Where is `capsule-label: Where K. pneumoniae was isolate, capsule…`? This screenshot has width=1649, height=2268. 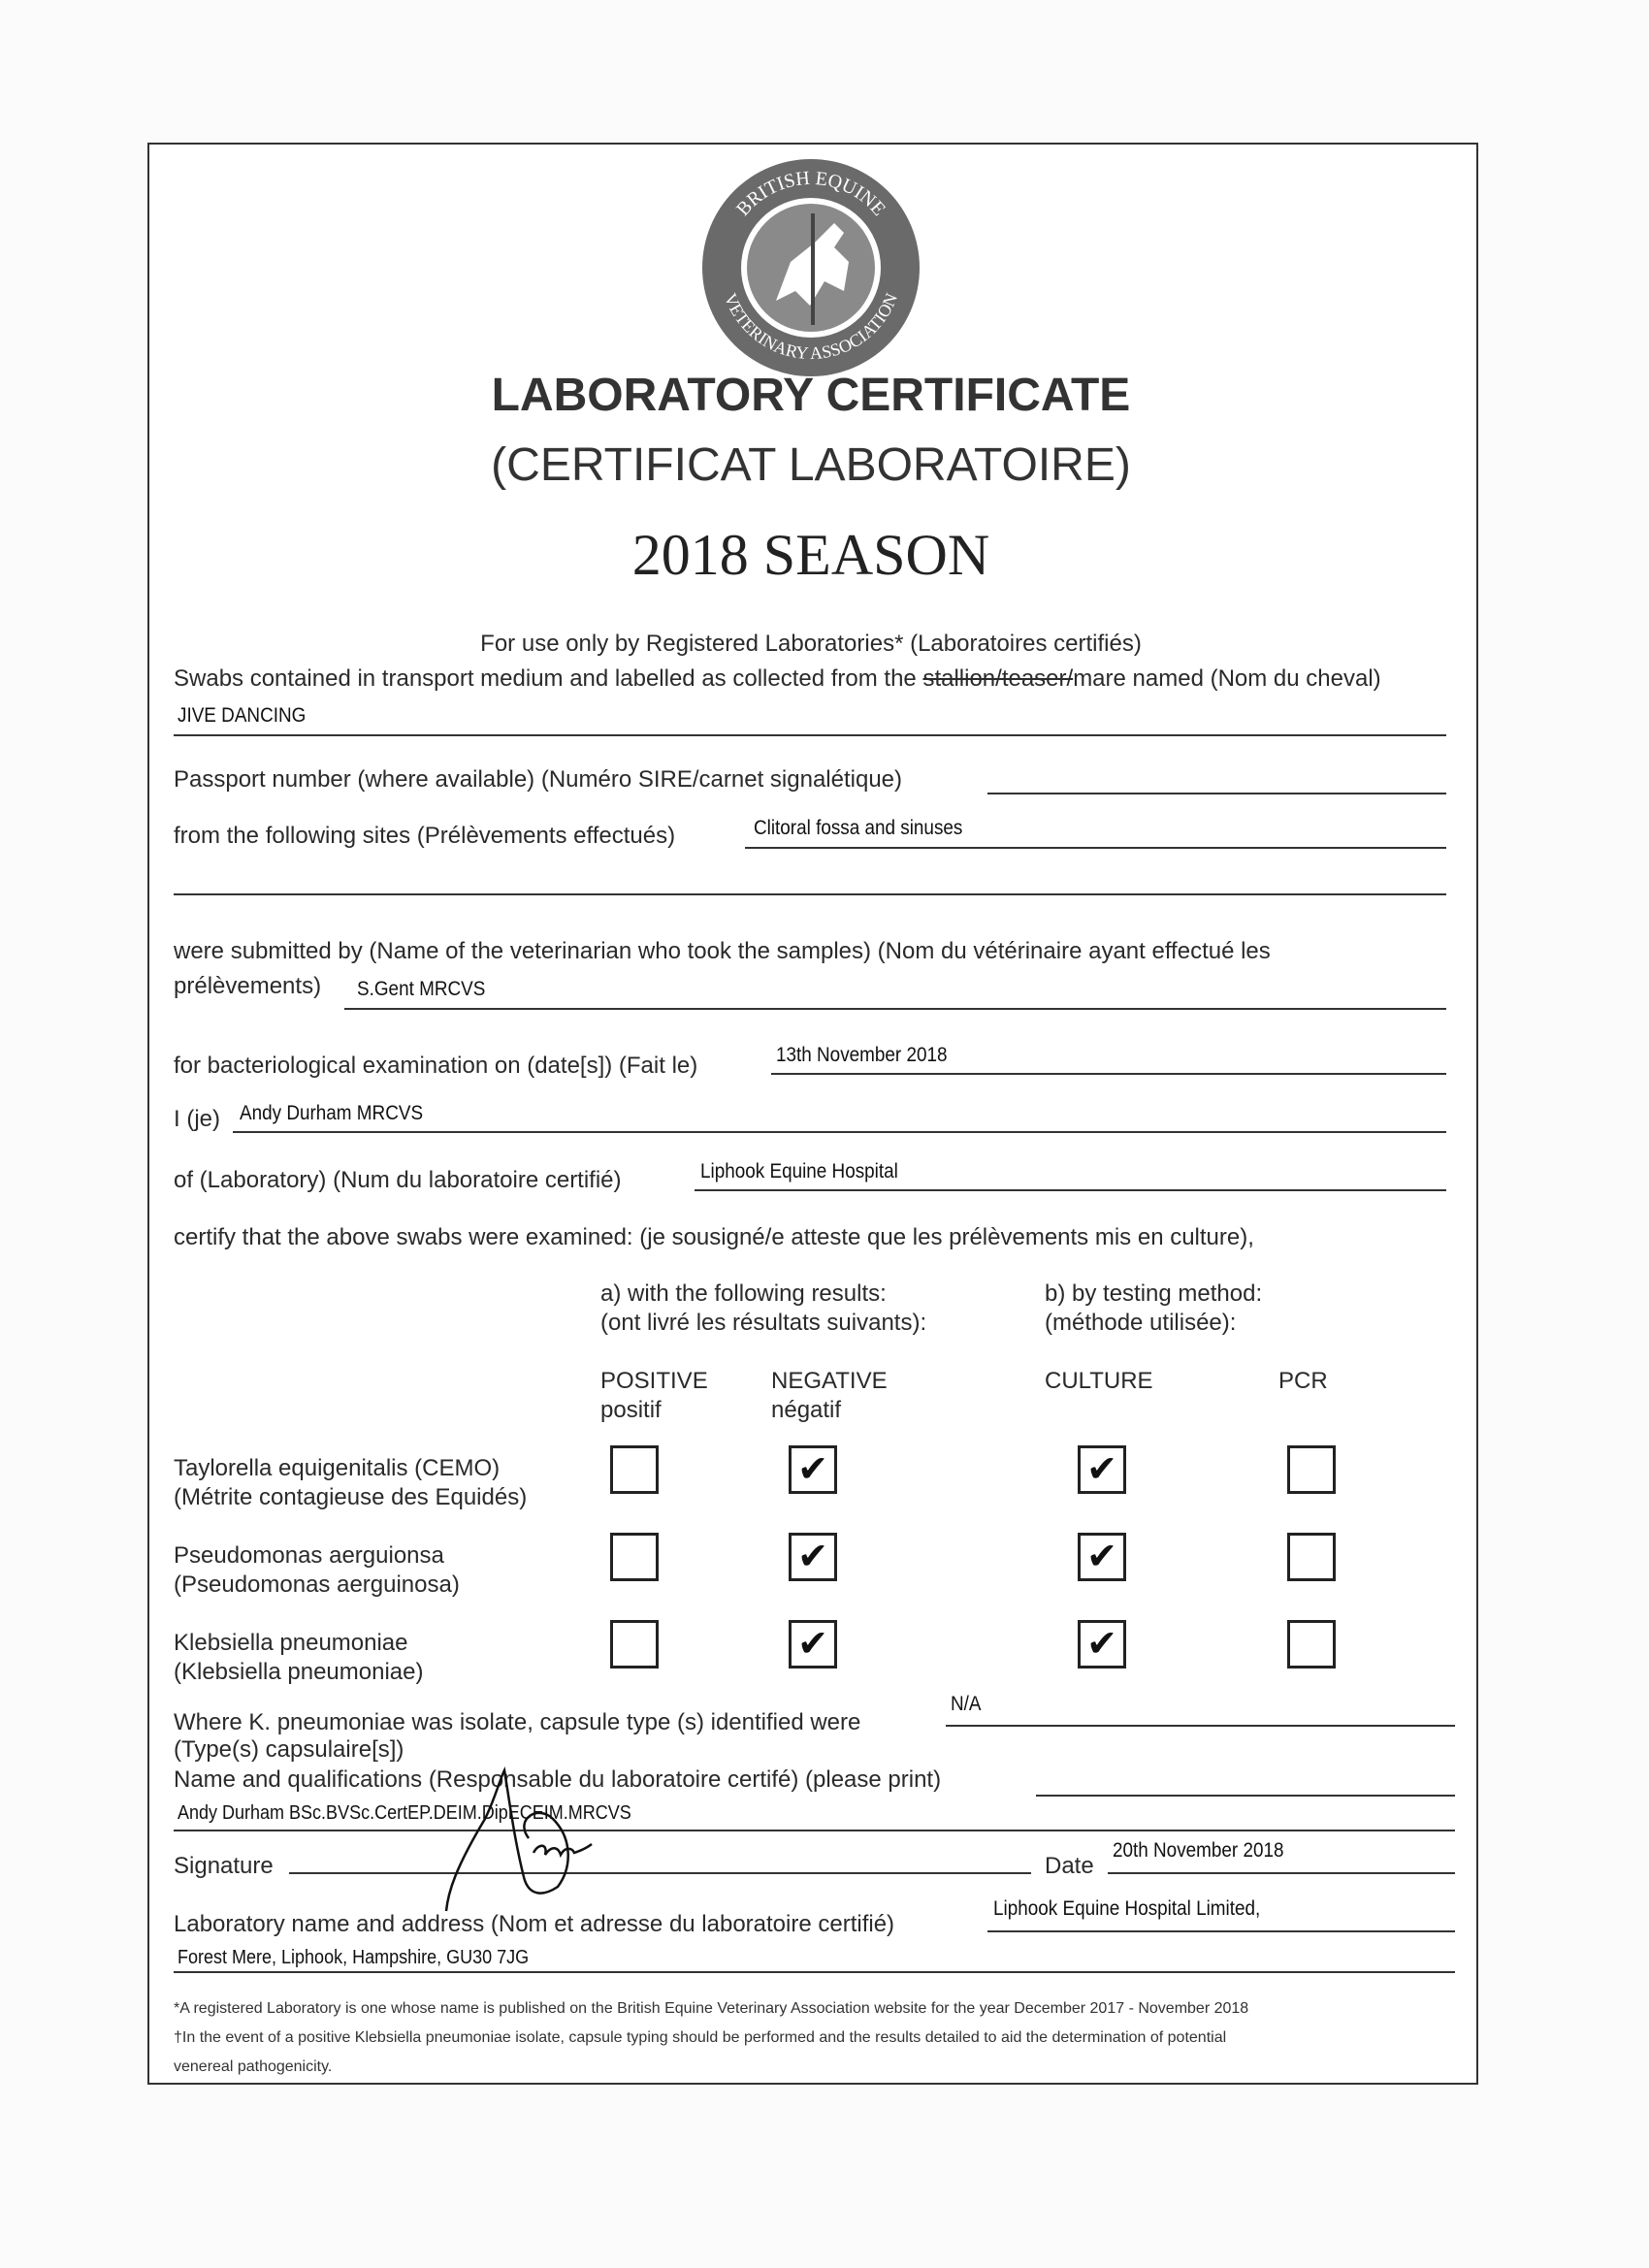 capsule-label: Where K. pneumoniae was isolate, capsule… is located at coordinates (517, 1722).